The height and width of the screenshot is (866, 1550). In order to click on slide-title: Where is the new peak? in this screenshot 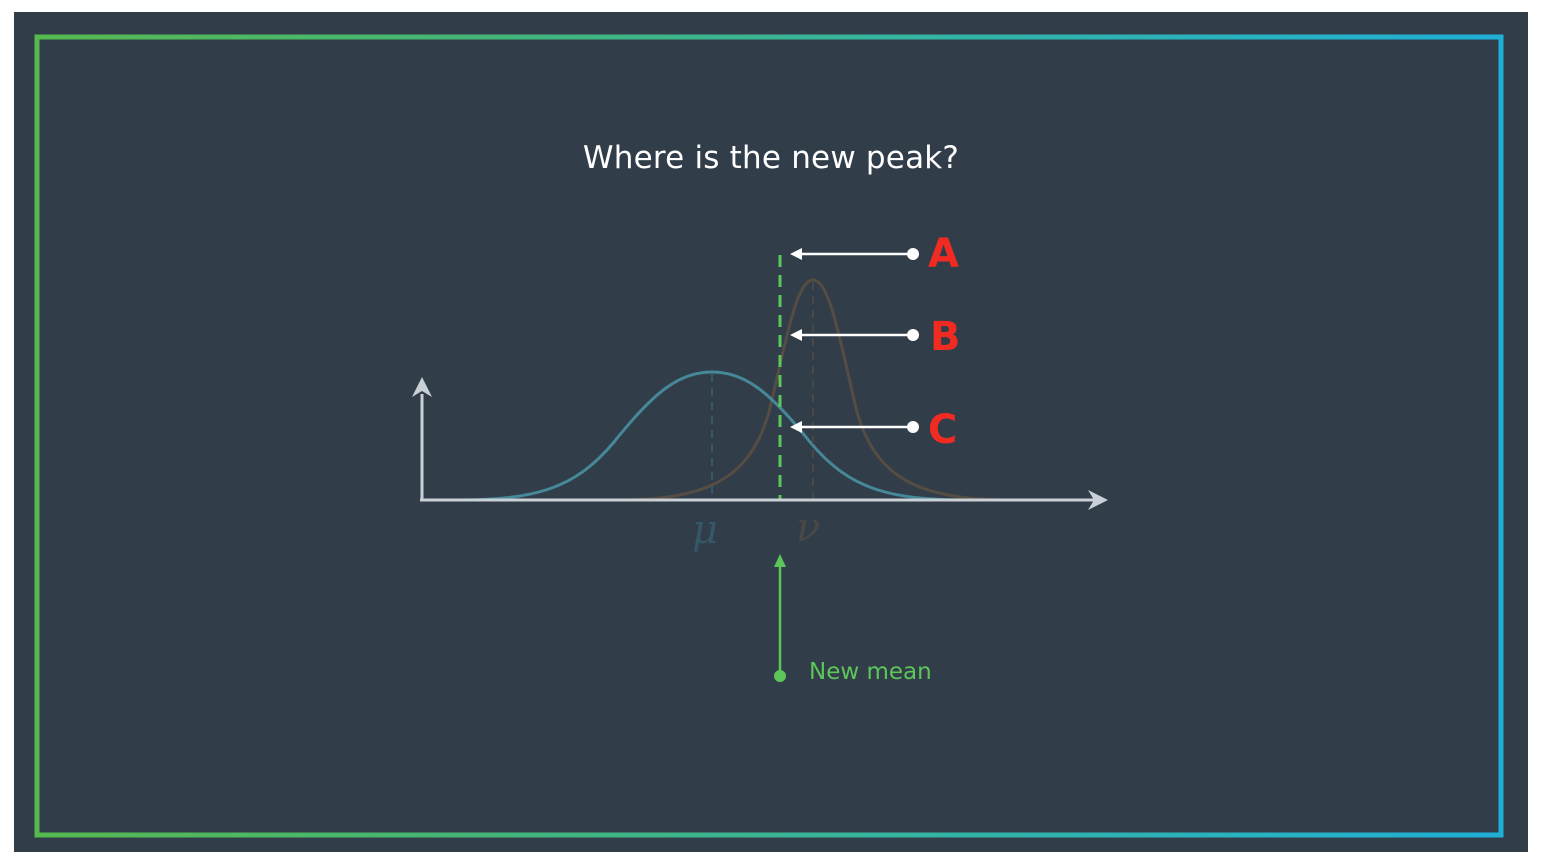, I will do `click(771, 158)`.